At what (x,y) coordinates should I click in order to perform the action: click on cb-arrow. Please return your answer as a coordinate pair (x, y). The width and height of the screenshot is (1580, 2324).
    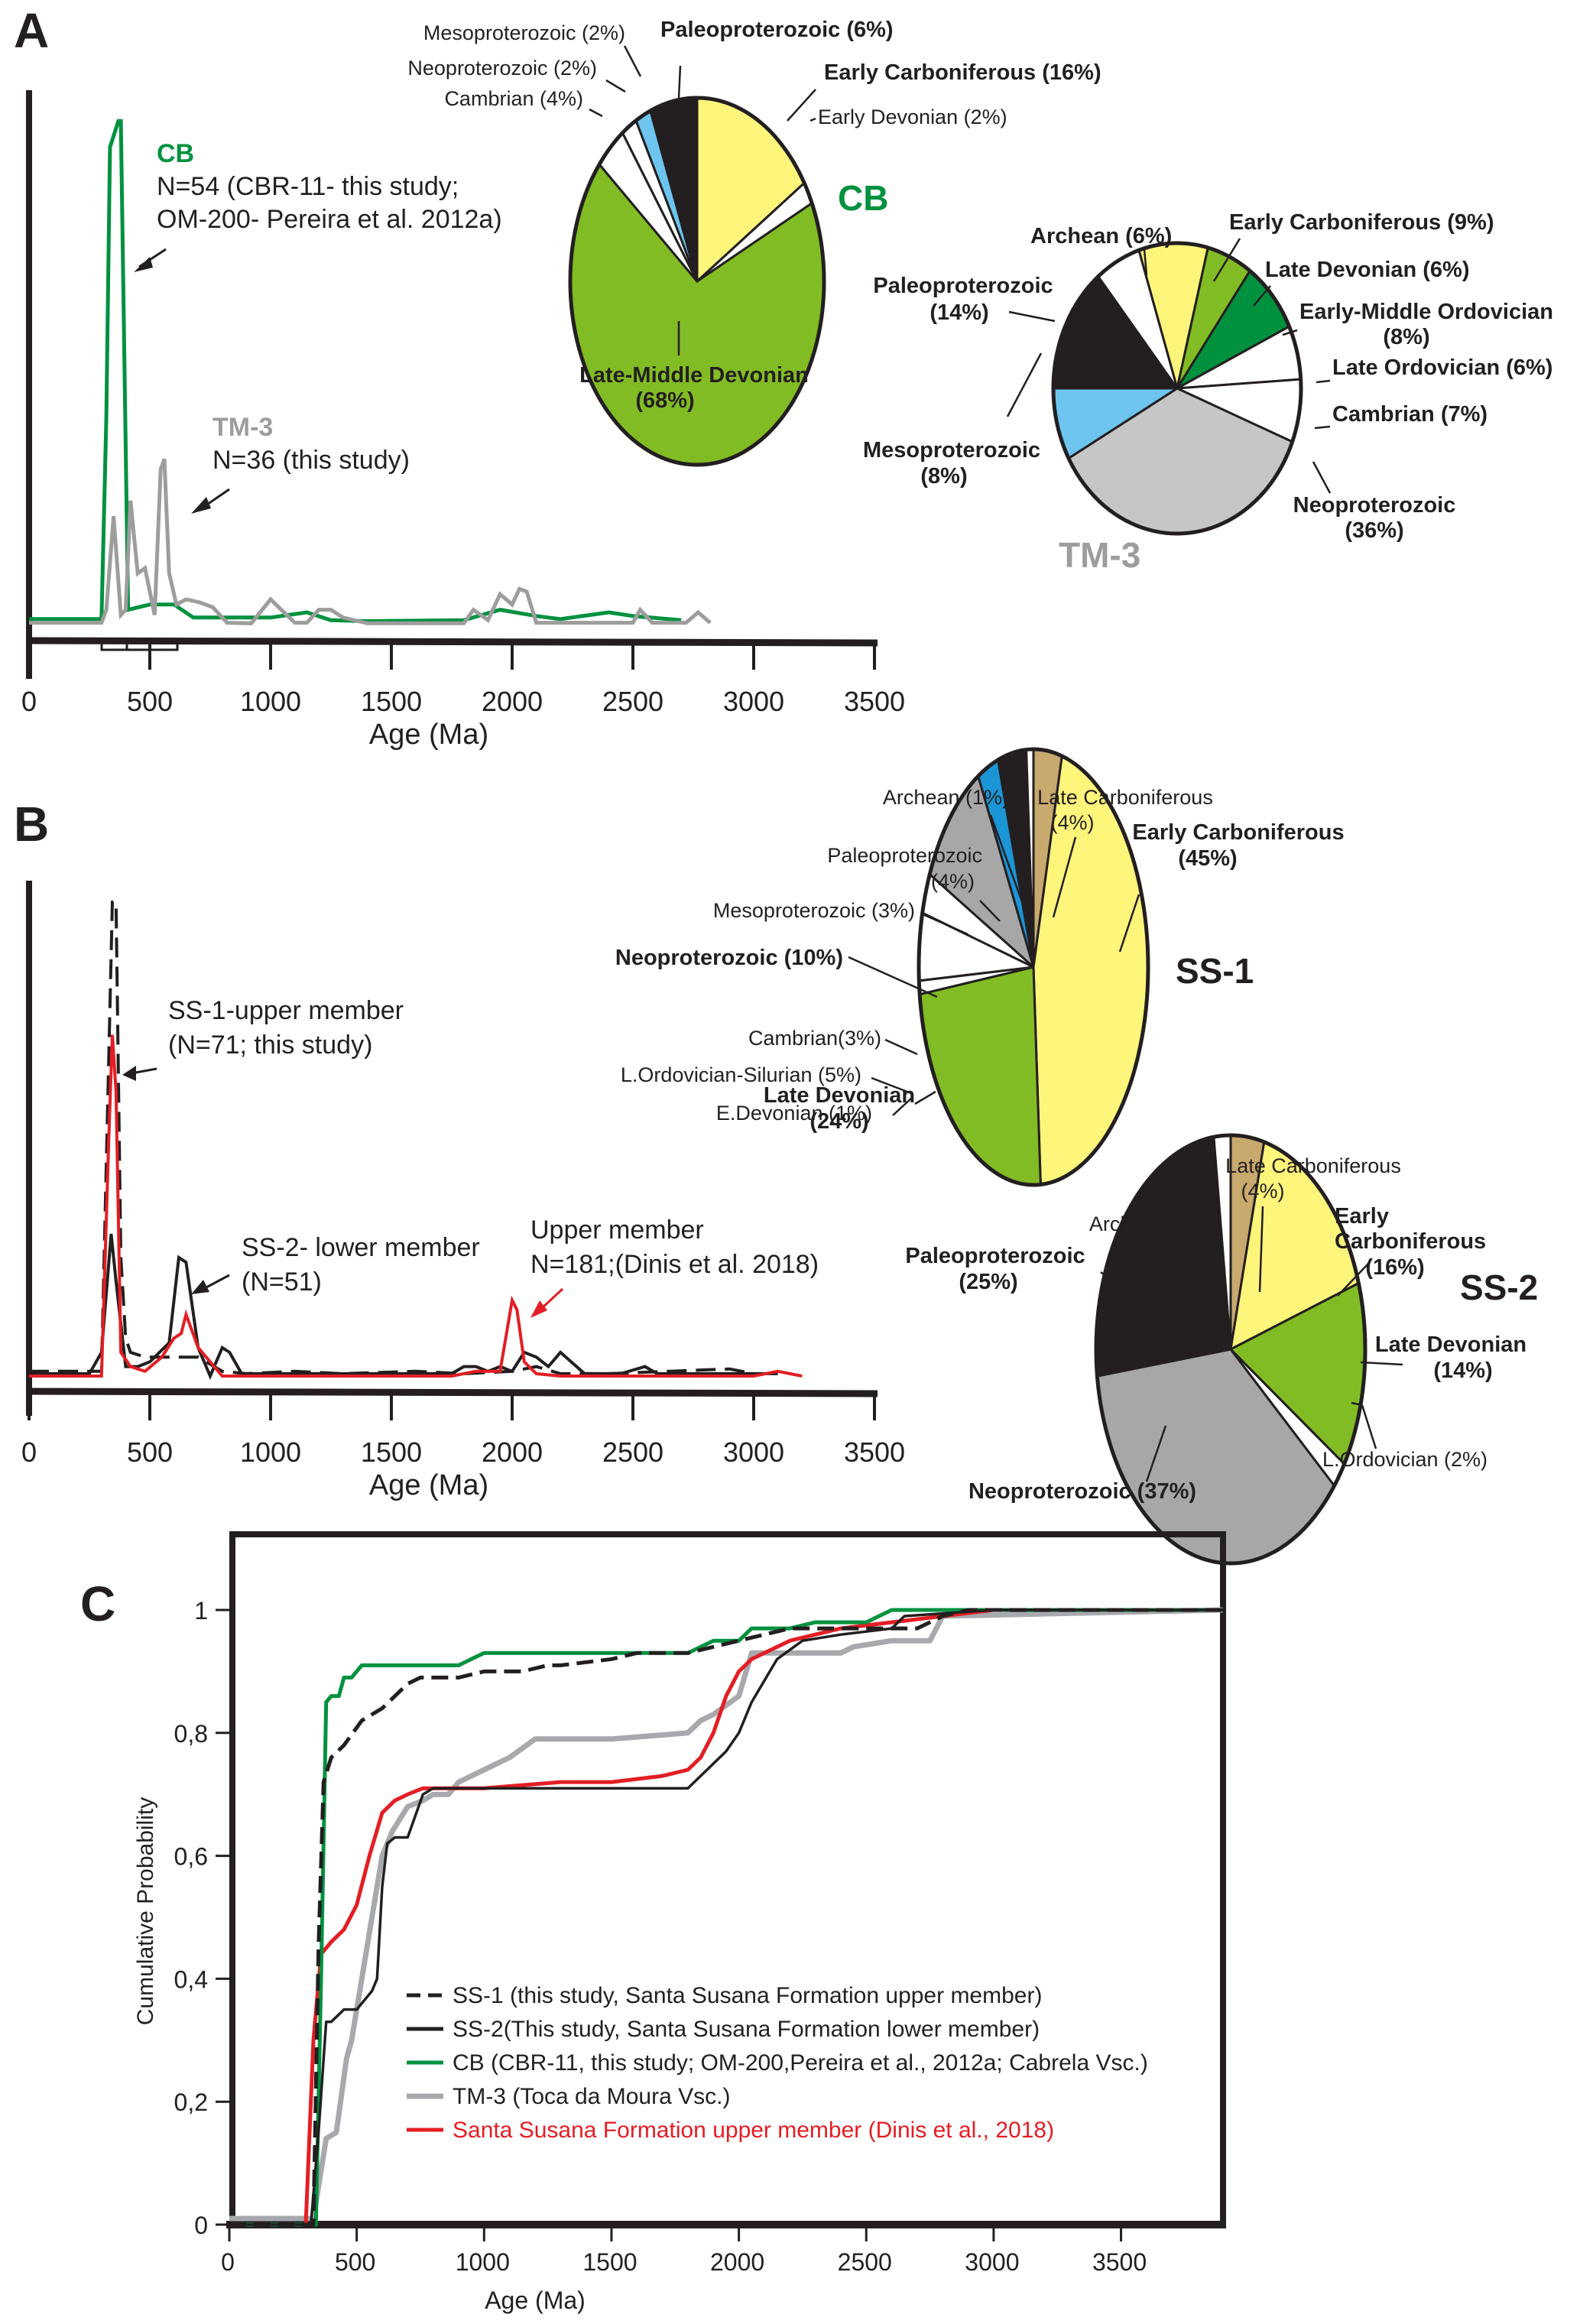
    Looking at the image, I should click on (150, 260).